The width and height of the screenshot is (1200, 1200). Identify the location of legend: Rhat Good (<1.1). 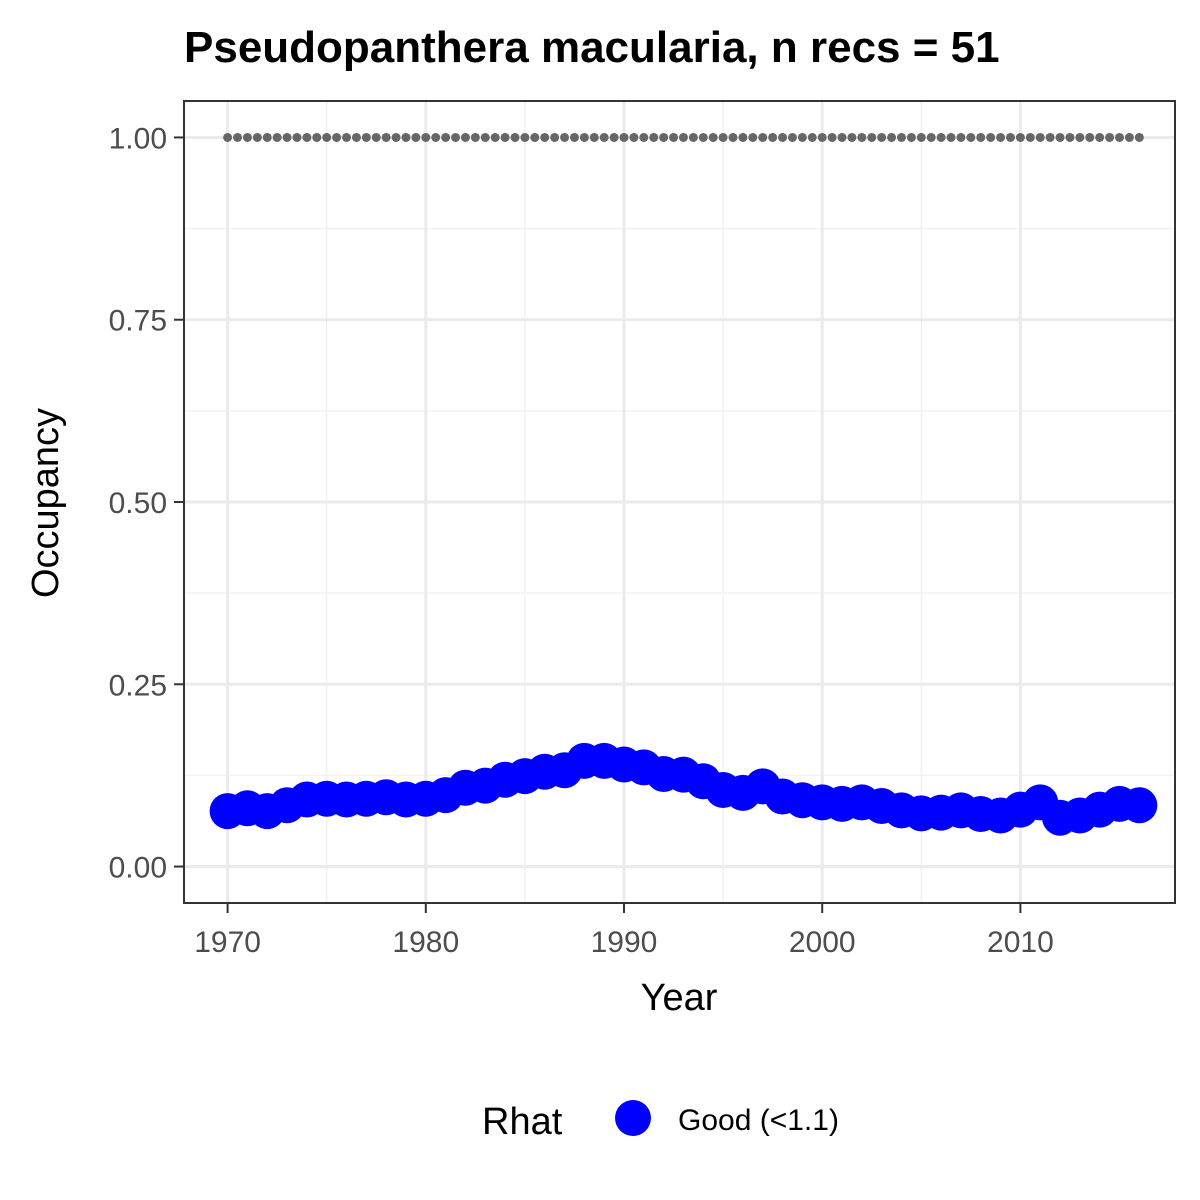
(660, 1121).